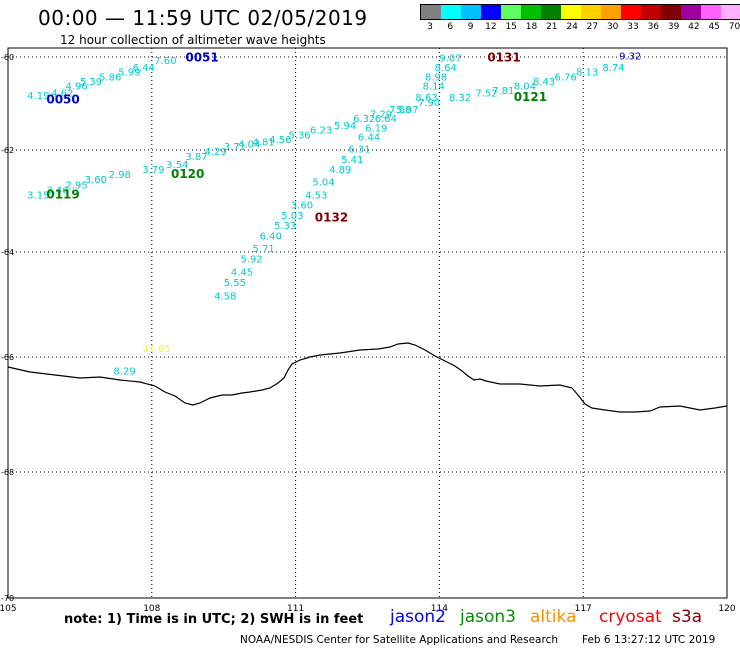  What do you see at coordinates (653, 27) in the screenshot?
I see `color-scale-label: 36` at bounding box center [653, 27].